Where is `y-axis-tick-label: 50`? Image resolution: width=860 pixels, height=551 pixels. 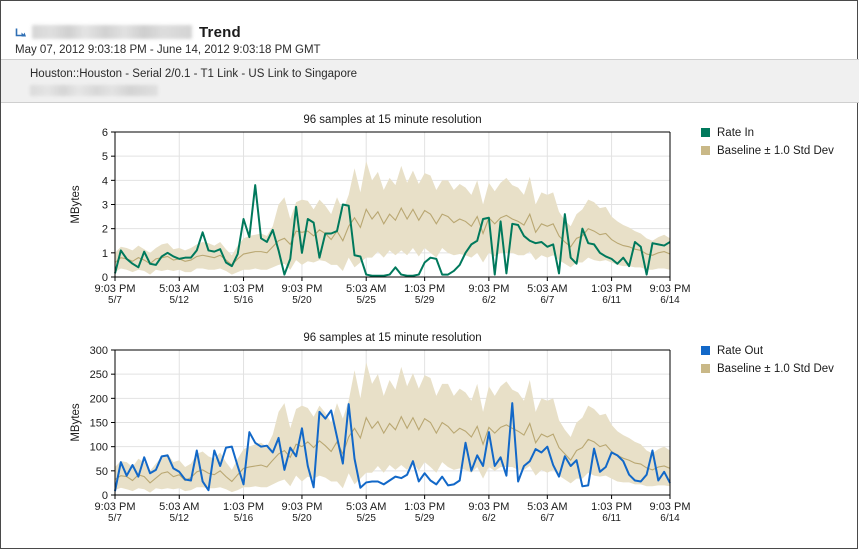
y-axis-tick-label: 50 is located at coordinates (102, 472).